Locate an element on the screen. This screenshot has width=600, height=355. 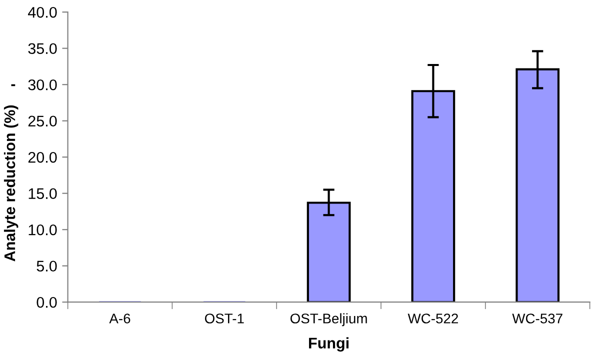
y-tick-label: 20.0 is located at coordinates (42, 157).